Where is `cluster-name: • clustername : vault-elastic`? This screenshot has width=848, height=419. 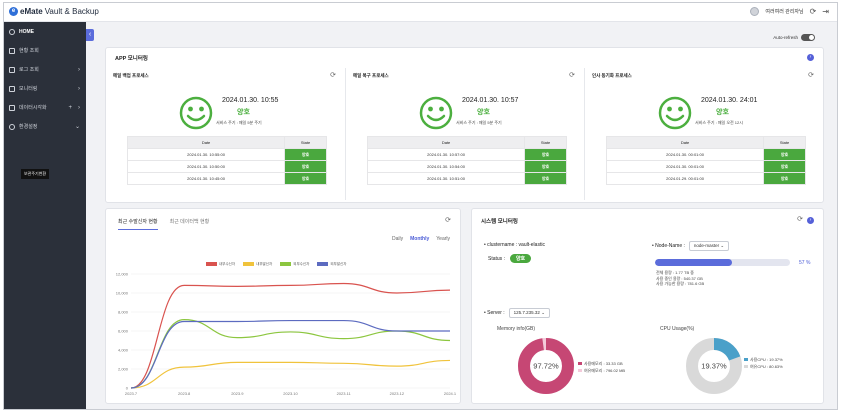 cluster-name: • clustername : vault-elastic is located at coordinates (514, 245).